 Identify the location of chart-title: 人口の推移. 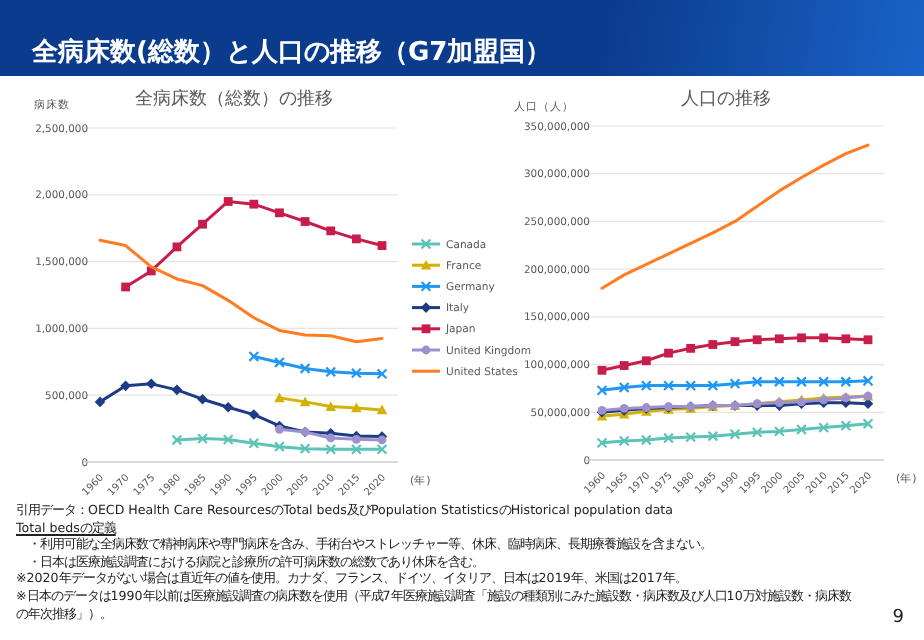
(726, 99).